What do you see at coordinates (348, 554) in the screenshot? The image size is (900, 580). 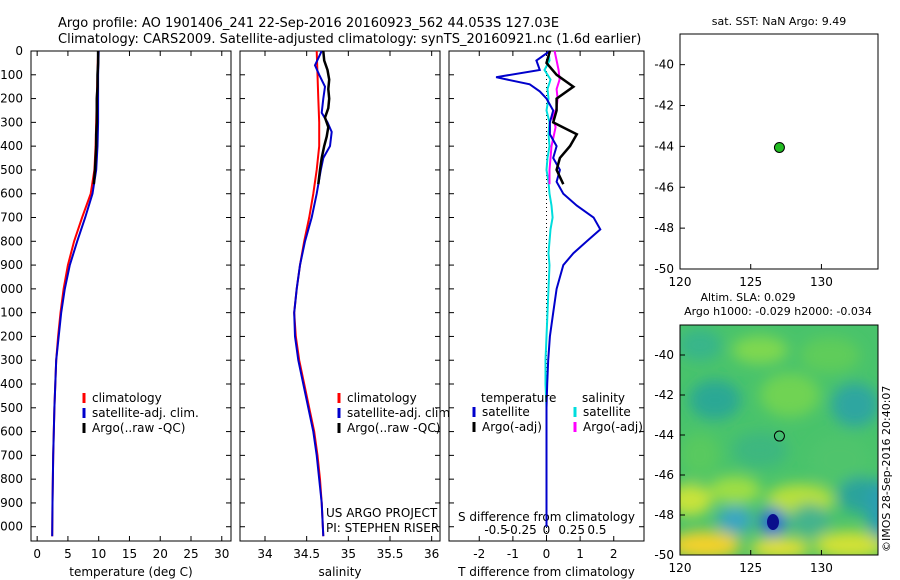 I see `x-tick-label: 35` at bounding box center [348, 554].